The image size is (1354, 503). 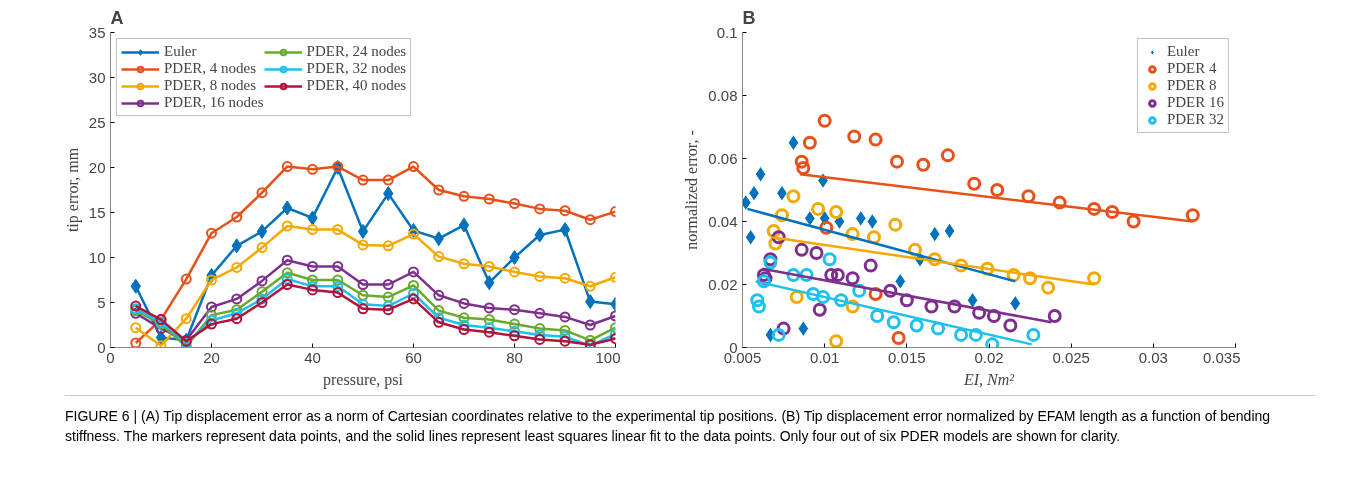 What do you see at coordinates (727, 32) in the screenshot?
I see `y-tick-label: 0.1` at bounding box center [727, 32].